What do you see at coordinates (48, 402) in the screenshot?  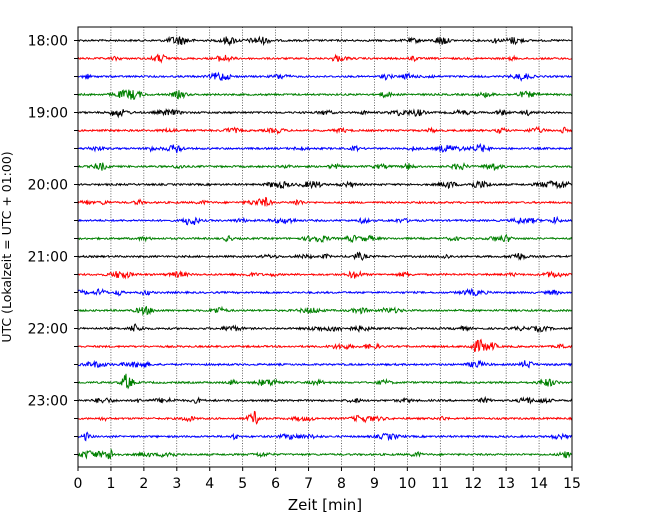 I see `y-tick-label: 23:00` at bounding box center [48, 402].